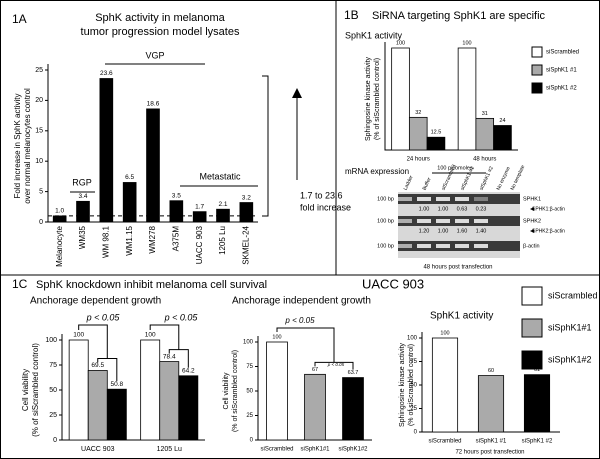  I want to click on data-label: 67, so click(315, 370).